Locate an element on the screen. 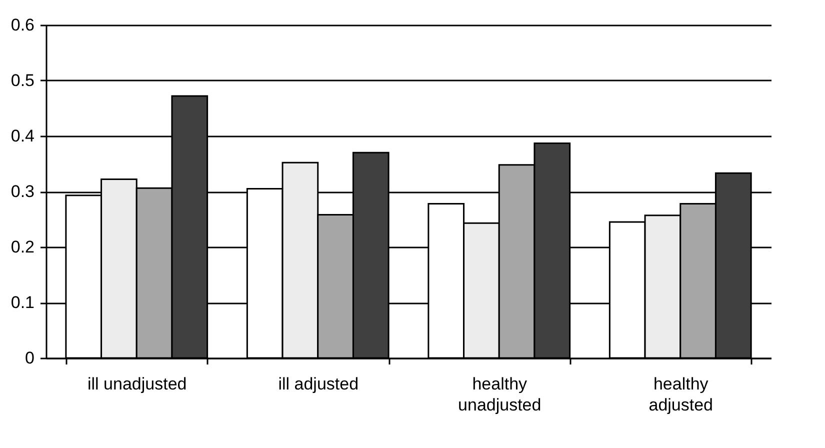  y-tick-label: 0.4 is located at coordinates (22, 136).